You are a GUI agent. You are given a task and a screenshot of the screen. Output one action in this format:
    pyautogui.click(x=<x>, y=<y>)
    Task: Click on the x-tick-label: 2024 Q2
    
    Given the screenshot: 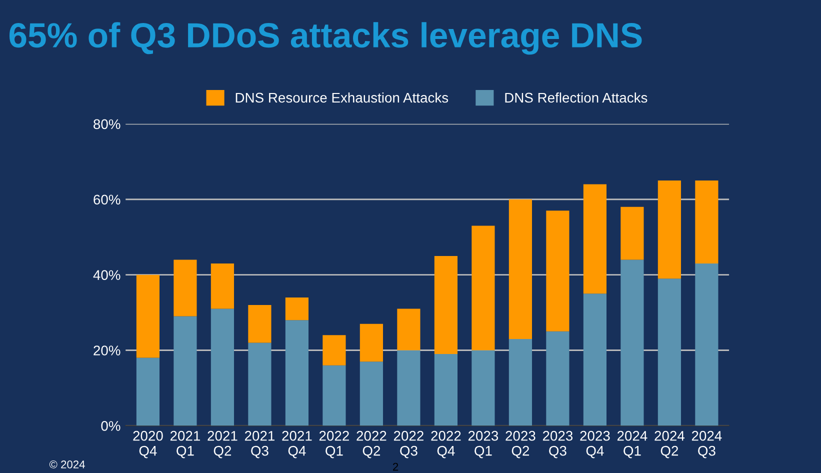 What is the action you would take?
    pyautogui.click(x=669, y=444)
    